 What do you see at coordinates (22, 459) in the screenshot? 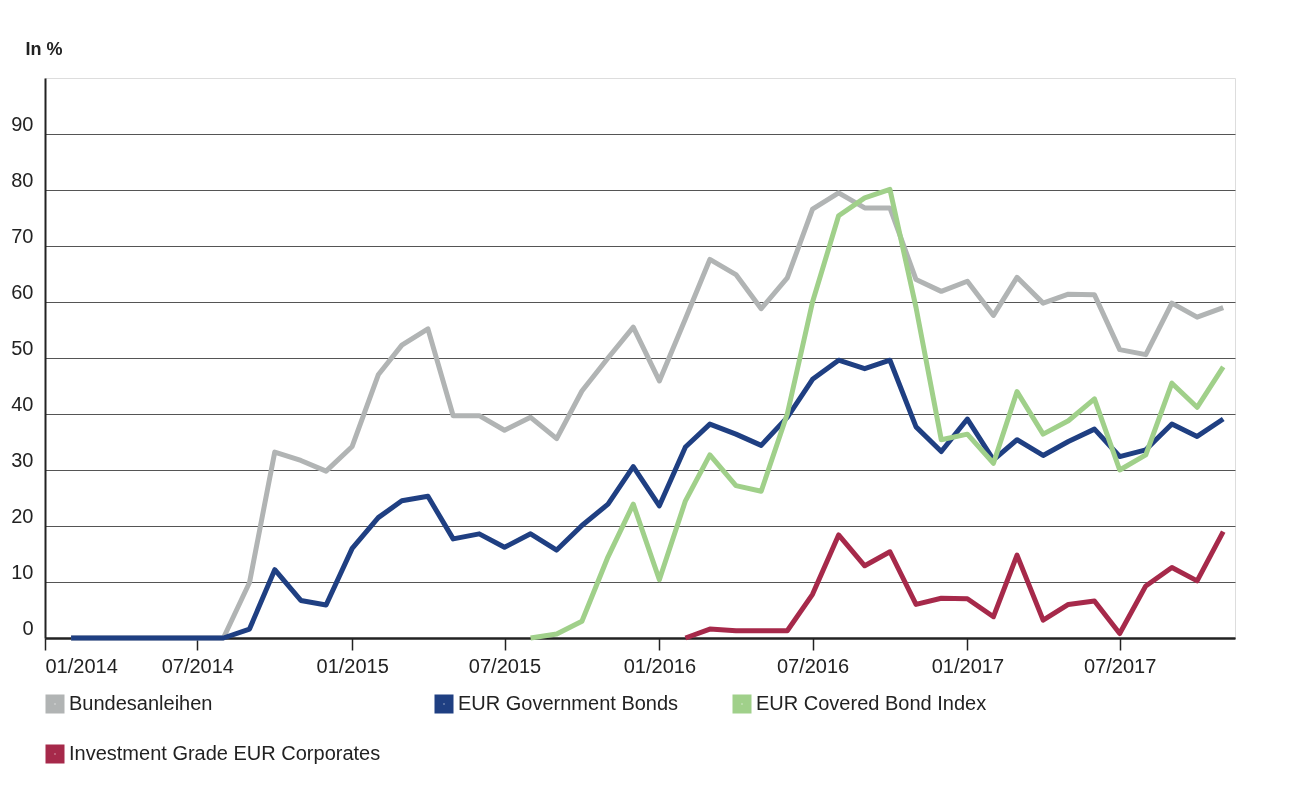
I see `y-tick-label: 30` at bounding box center [22, 459].